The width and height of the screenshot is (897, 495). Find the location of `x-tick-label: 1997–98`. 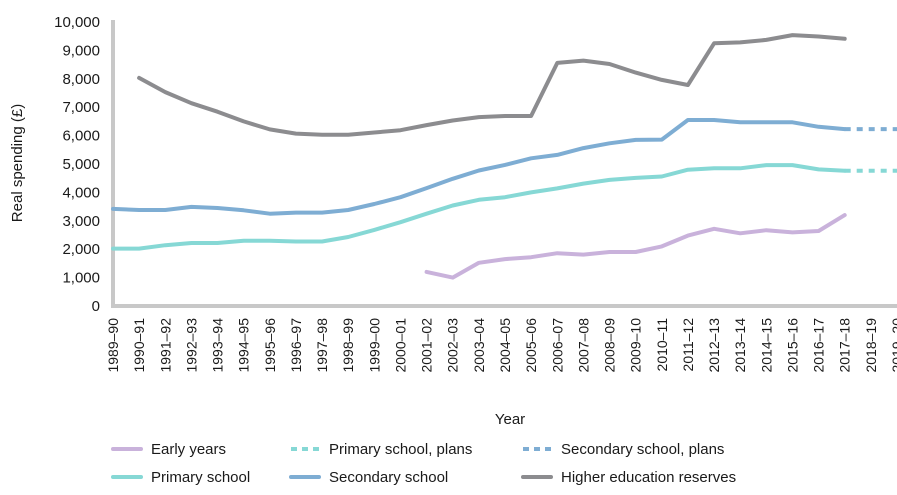

x-tick-label: 1997–98 is located at coordinates (322, 345).